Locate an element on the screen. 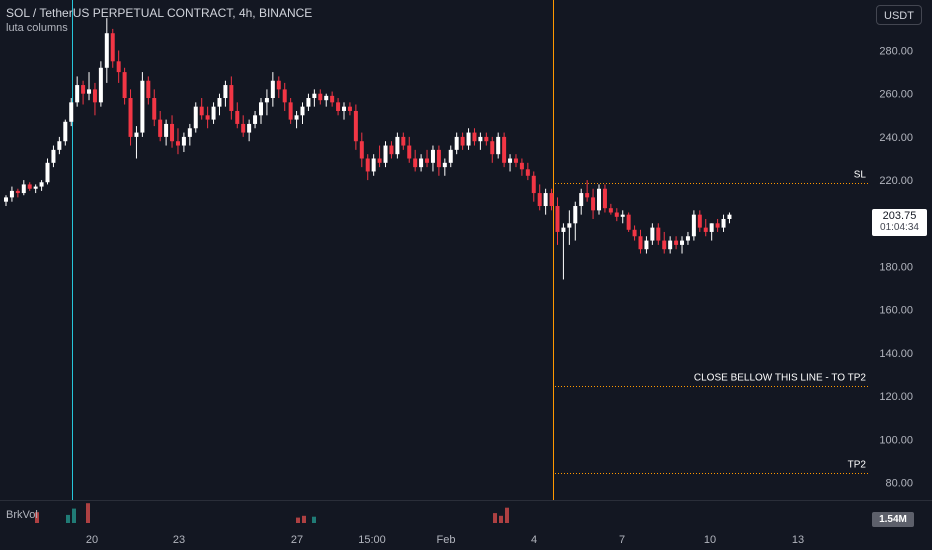 This screenshot has height=550, width=932. x-tick-label: 7 is located at coordinates (622, 540).